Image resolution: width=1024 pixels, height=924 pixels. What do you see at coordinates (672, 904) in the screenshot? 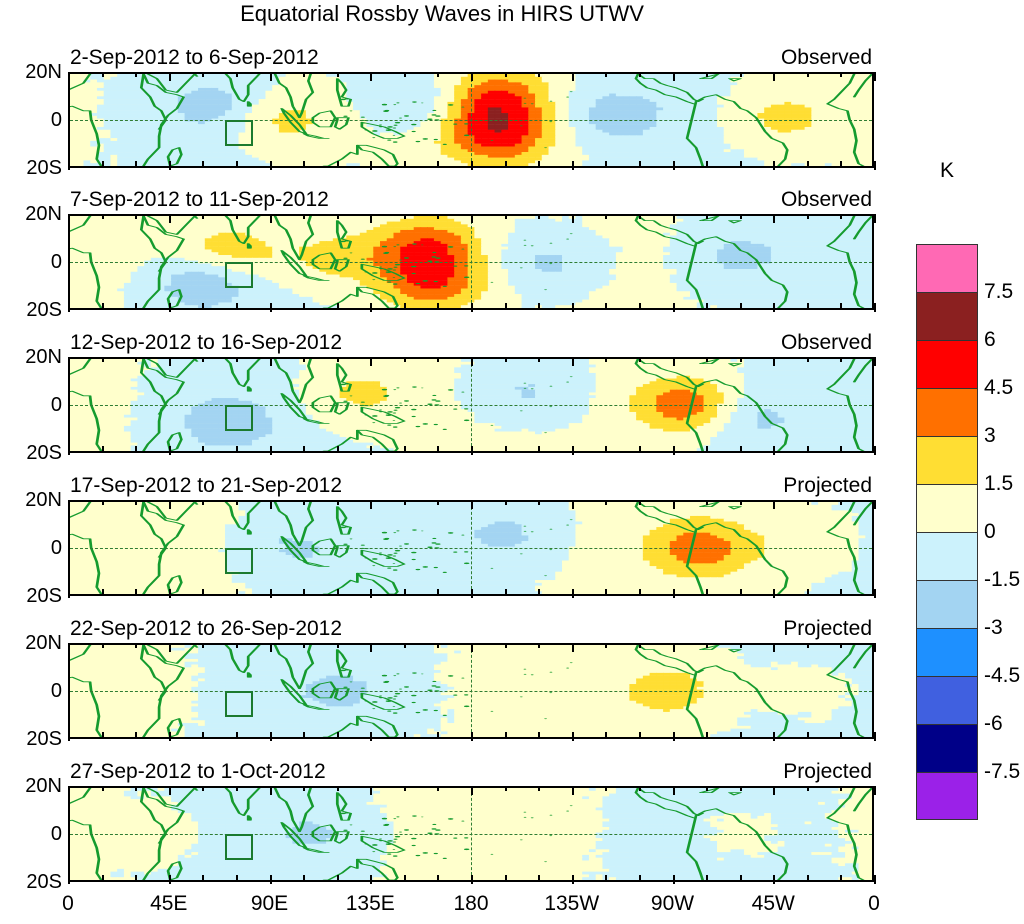
I see `x-tick-label: 90W` at bounding box center [672, 904].